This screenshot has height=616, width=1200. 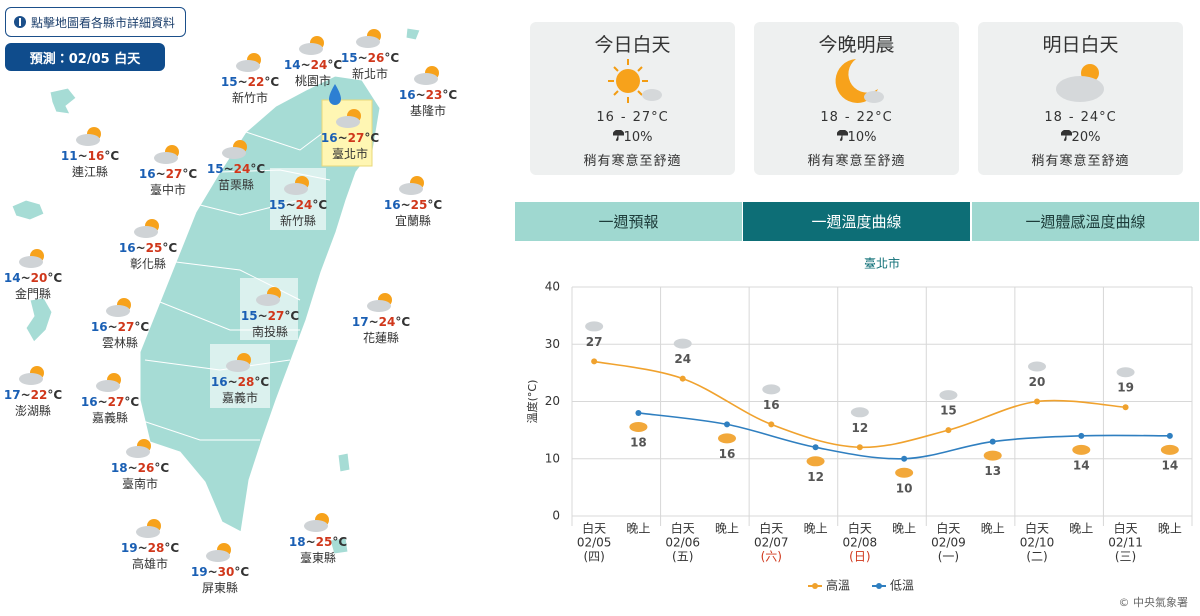 I want to click on county-label: 19~28°C 高雄市, so click(x=150, y=556).